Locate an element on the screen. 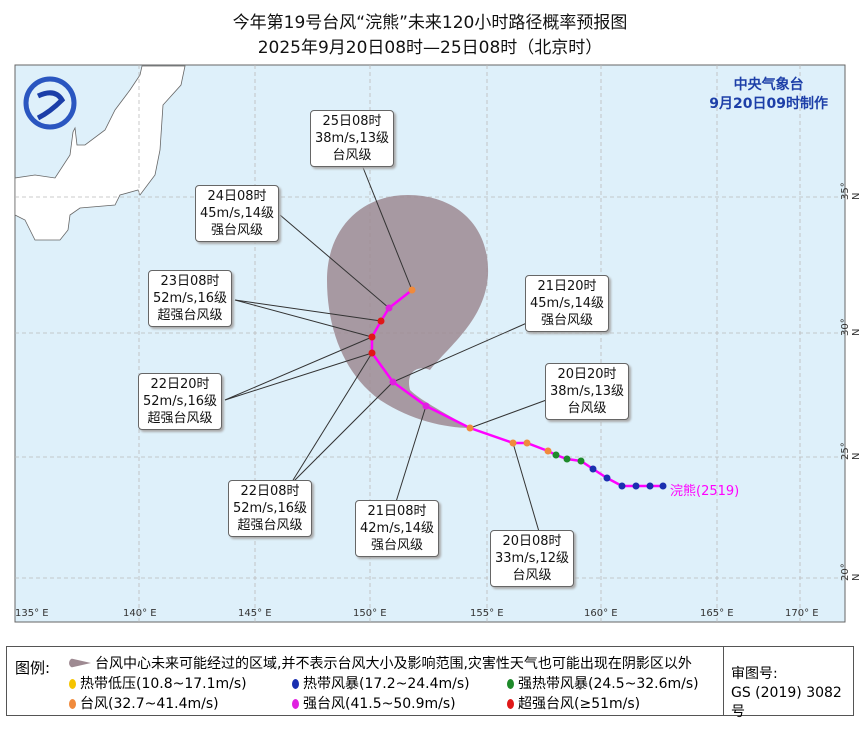  agency-name: 中央气象台 is located at coordinates (768, 85).